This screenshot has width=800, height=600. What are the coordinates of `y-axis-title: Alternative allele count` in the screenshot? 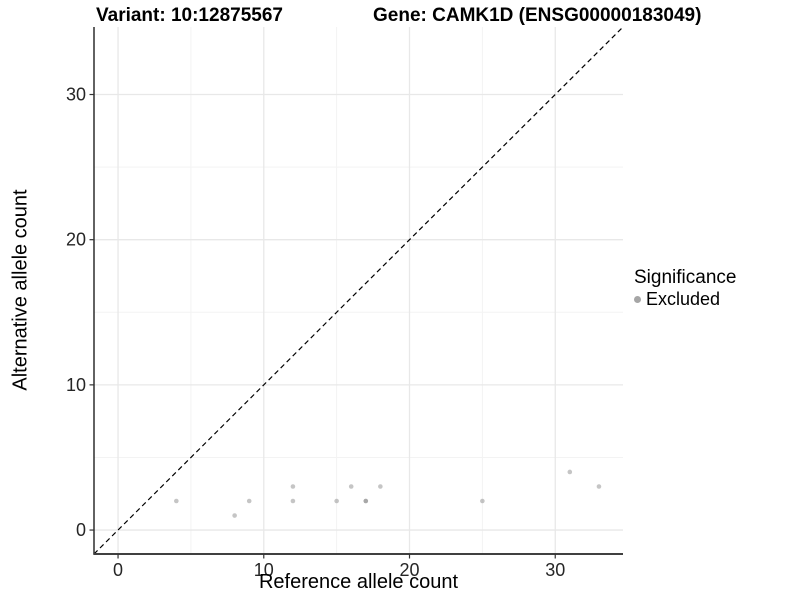 It's located at (20, 290).